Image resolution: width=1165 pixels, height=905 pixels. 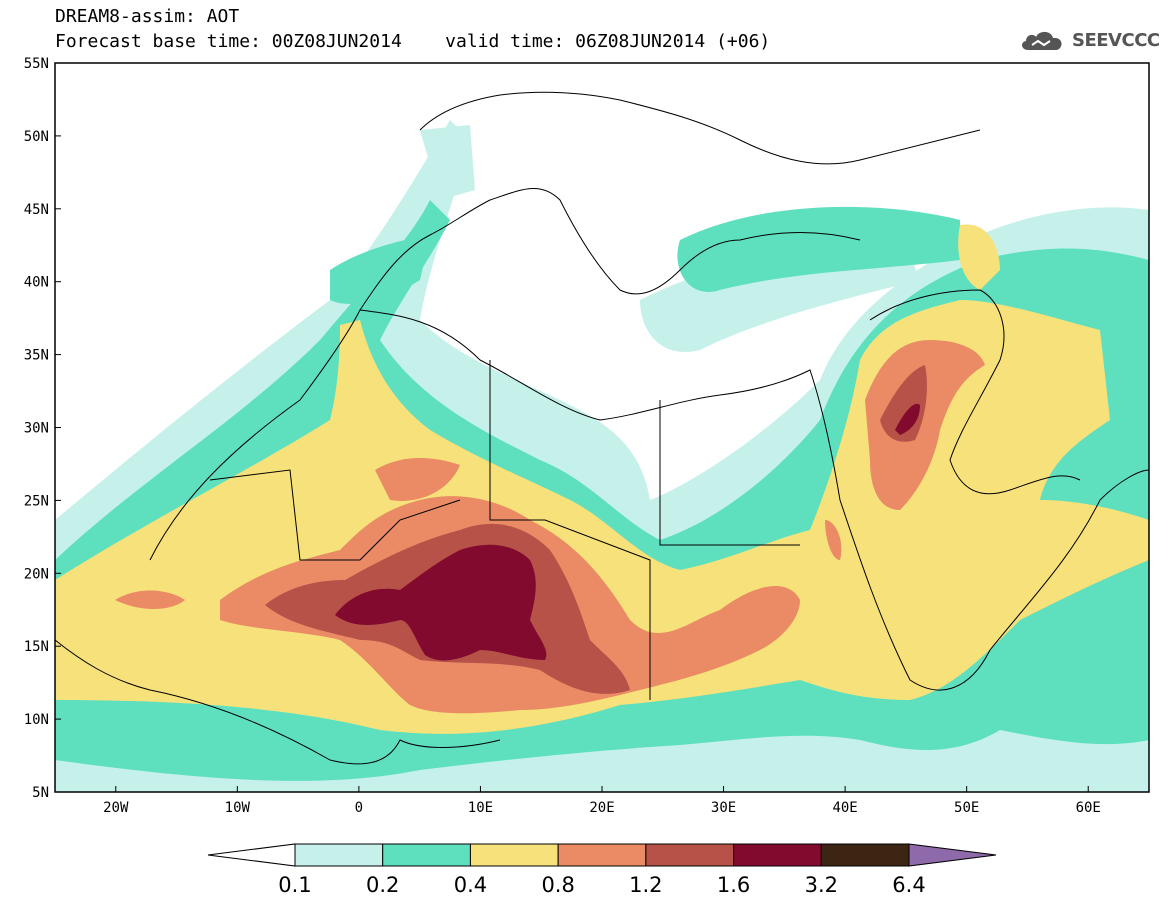 I want to click on lon-tick-label: 10E, so click(x=480, y=808).